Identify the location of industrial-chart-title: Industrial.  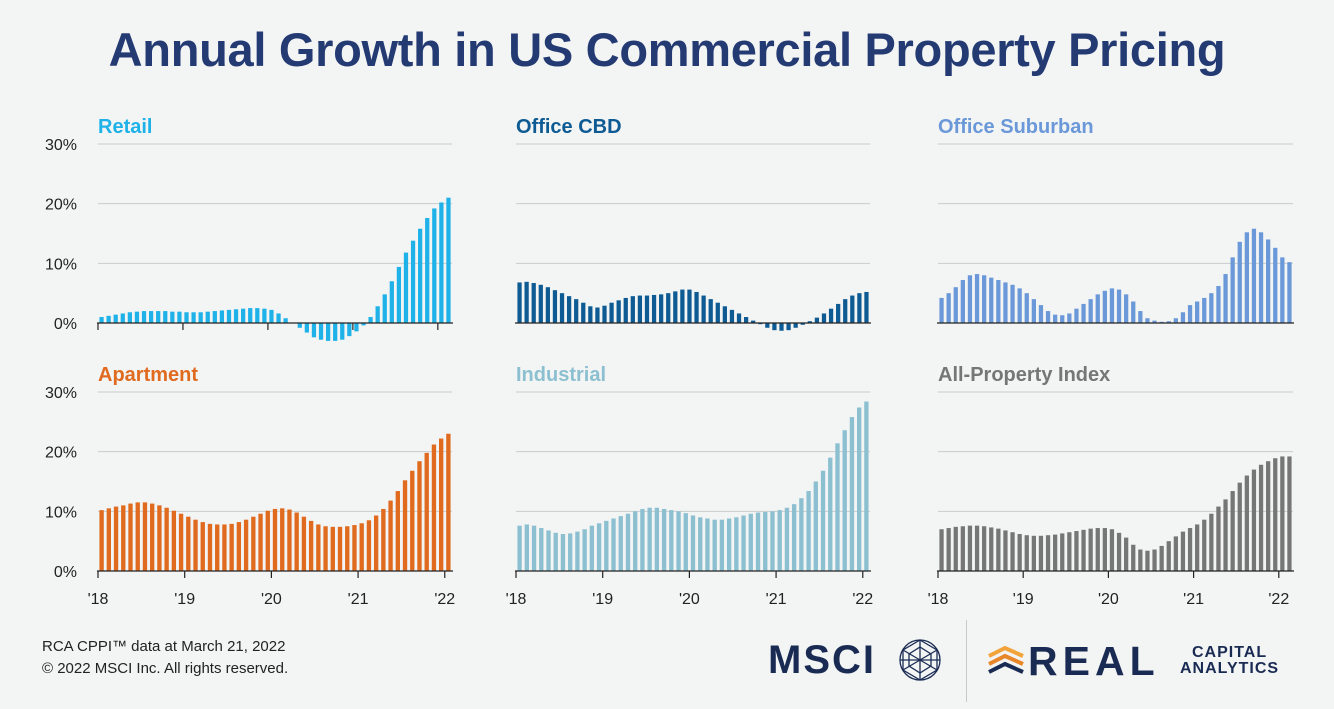
(561, 375).